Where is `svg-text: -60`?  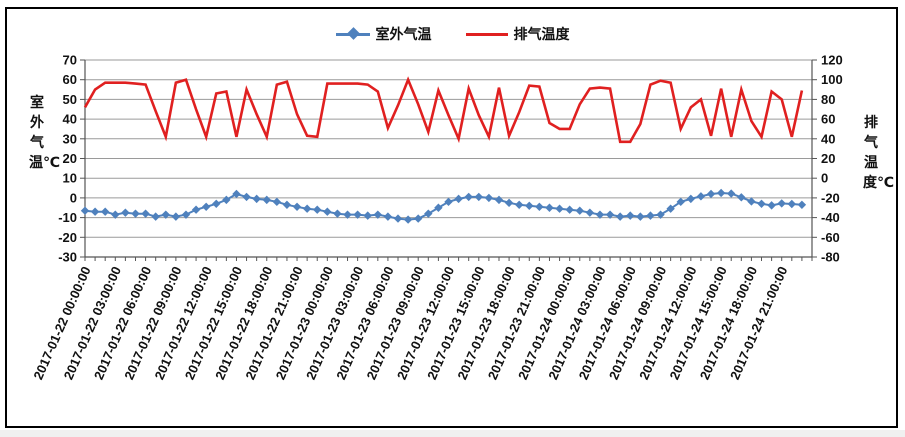 svg-text: -60 is located at coordinates (830, 237).